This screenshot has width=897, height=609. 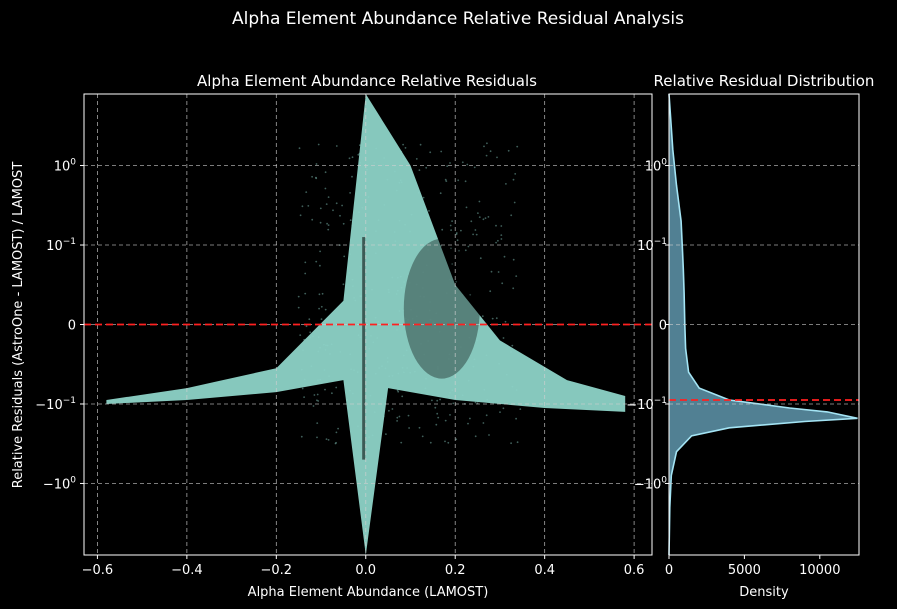 What do you see at coordinates (455, 570) in the screenshot?
I see `scatter-x-tick-label: 0.2` at bounding box center [455, 570].